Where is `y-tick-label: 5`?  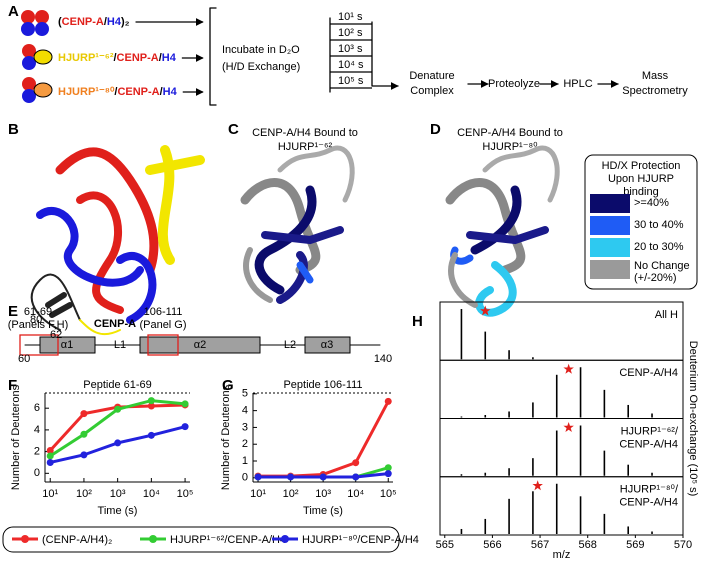 y-tick-label: 5 is located at coordinates (245, 394).